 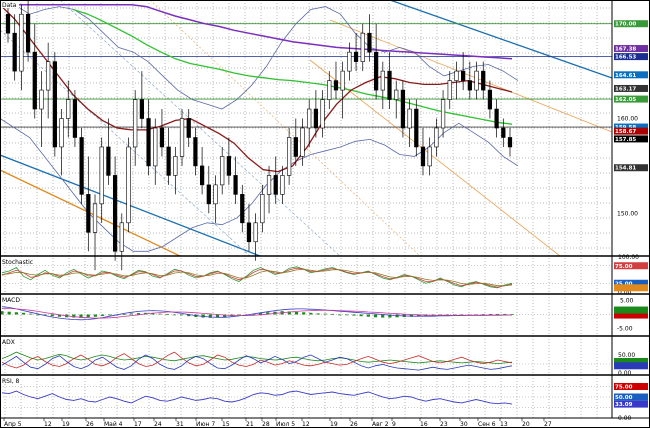 What do you see at coordinates (205, 424) in the screenshot?
I see `x-tick-label: Июн 7` at bounding box center [205, 424].